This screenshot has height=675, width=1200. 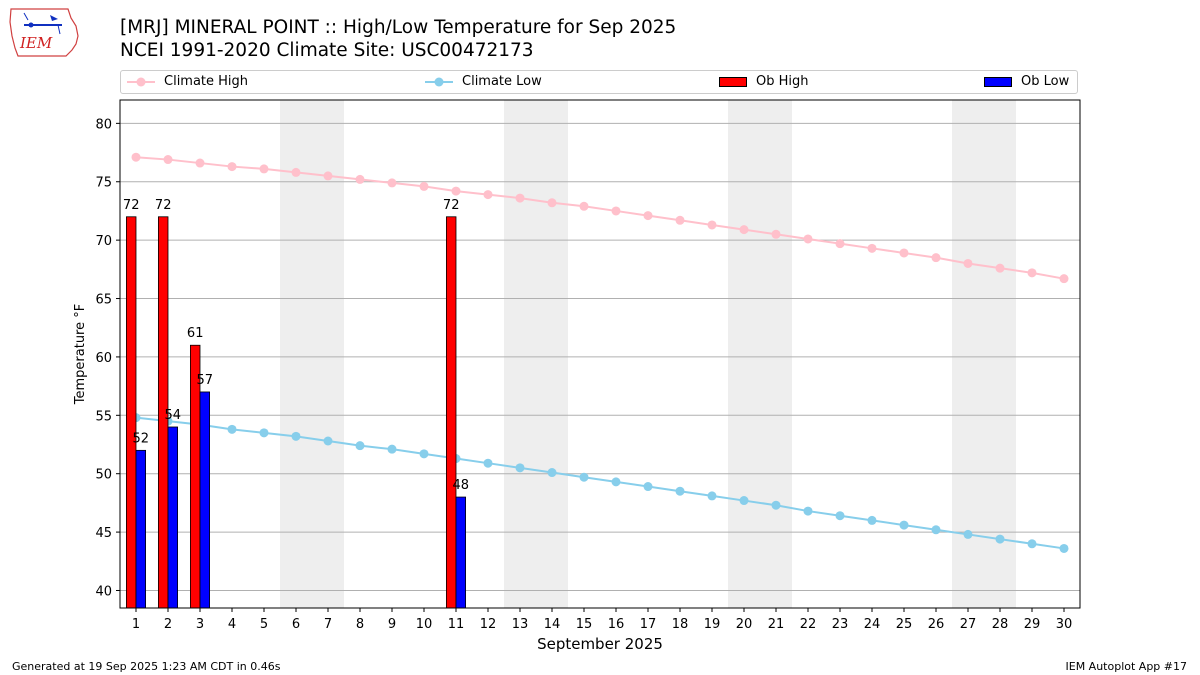 What do you see at coordinates (488, 624) in the screenshot?
I see `x-tick-label: 12` at bounding box center [488, 624].